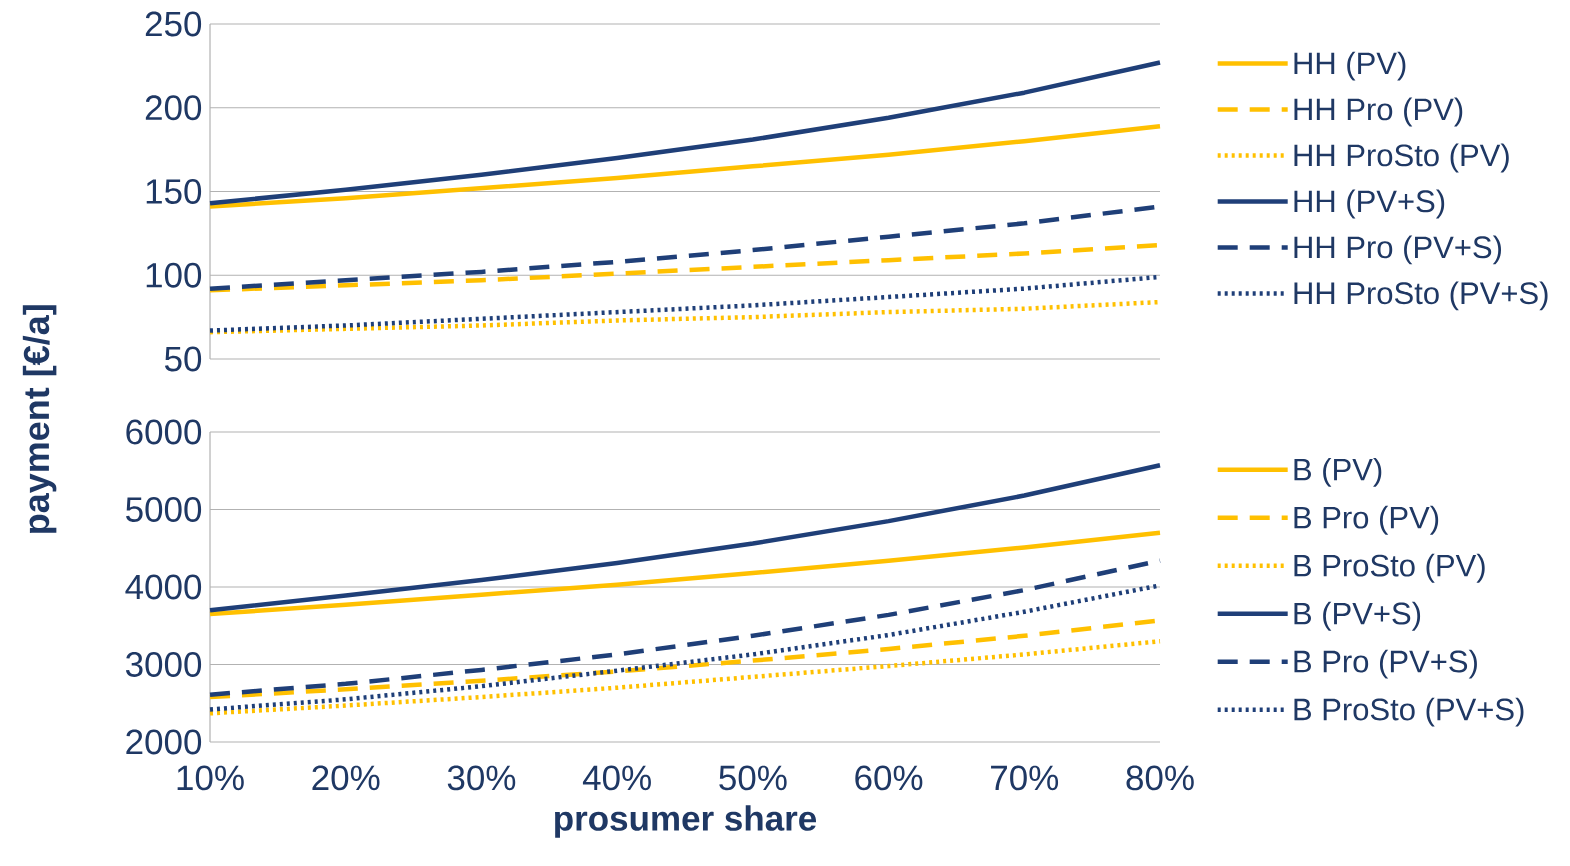 The image size is (1570, 866). Describe the element at coordinates (174, 275) in the screenshot. I see `y-tick-label: 100` at that location.